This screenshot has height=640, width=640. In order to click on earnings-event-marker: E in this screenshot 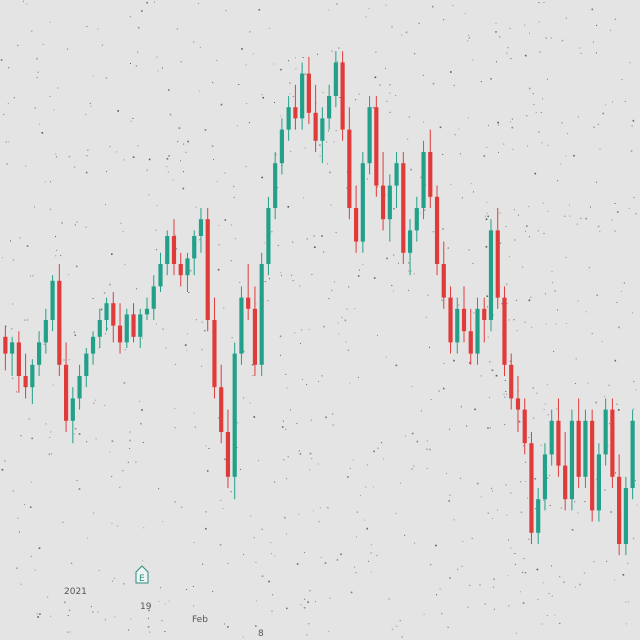, I will do `click(142, 574)`.